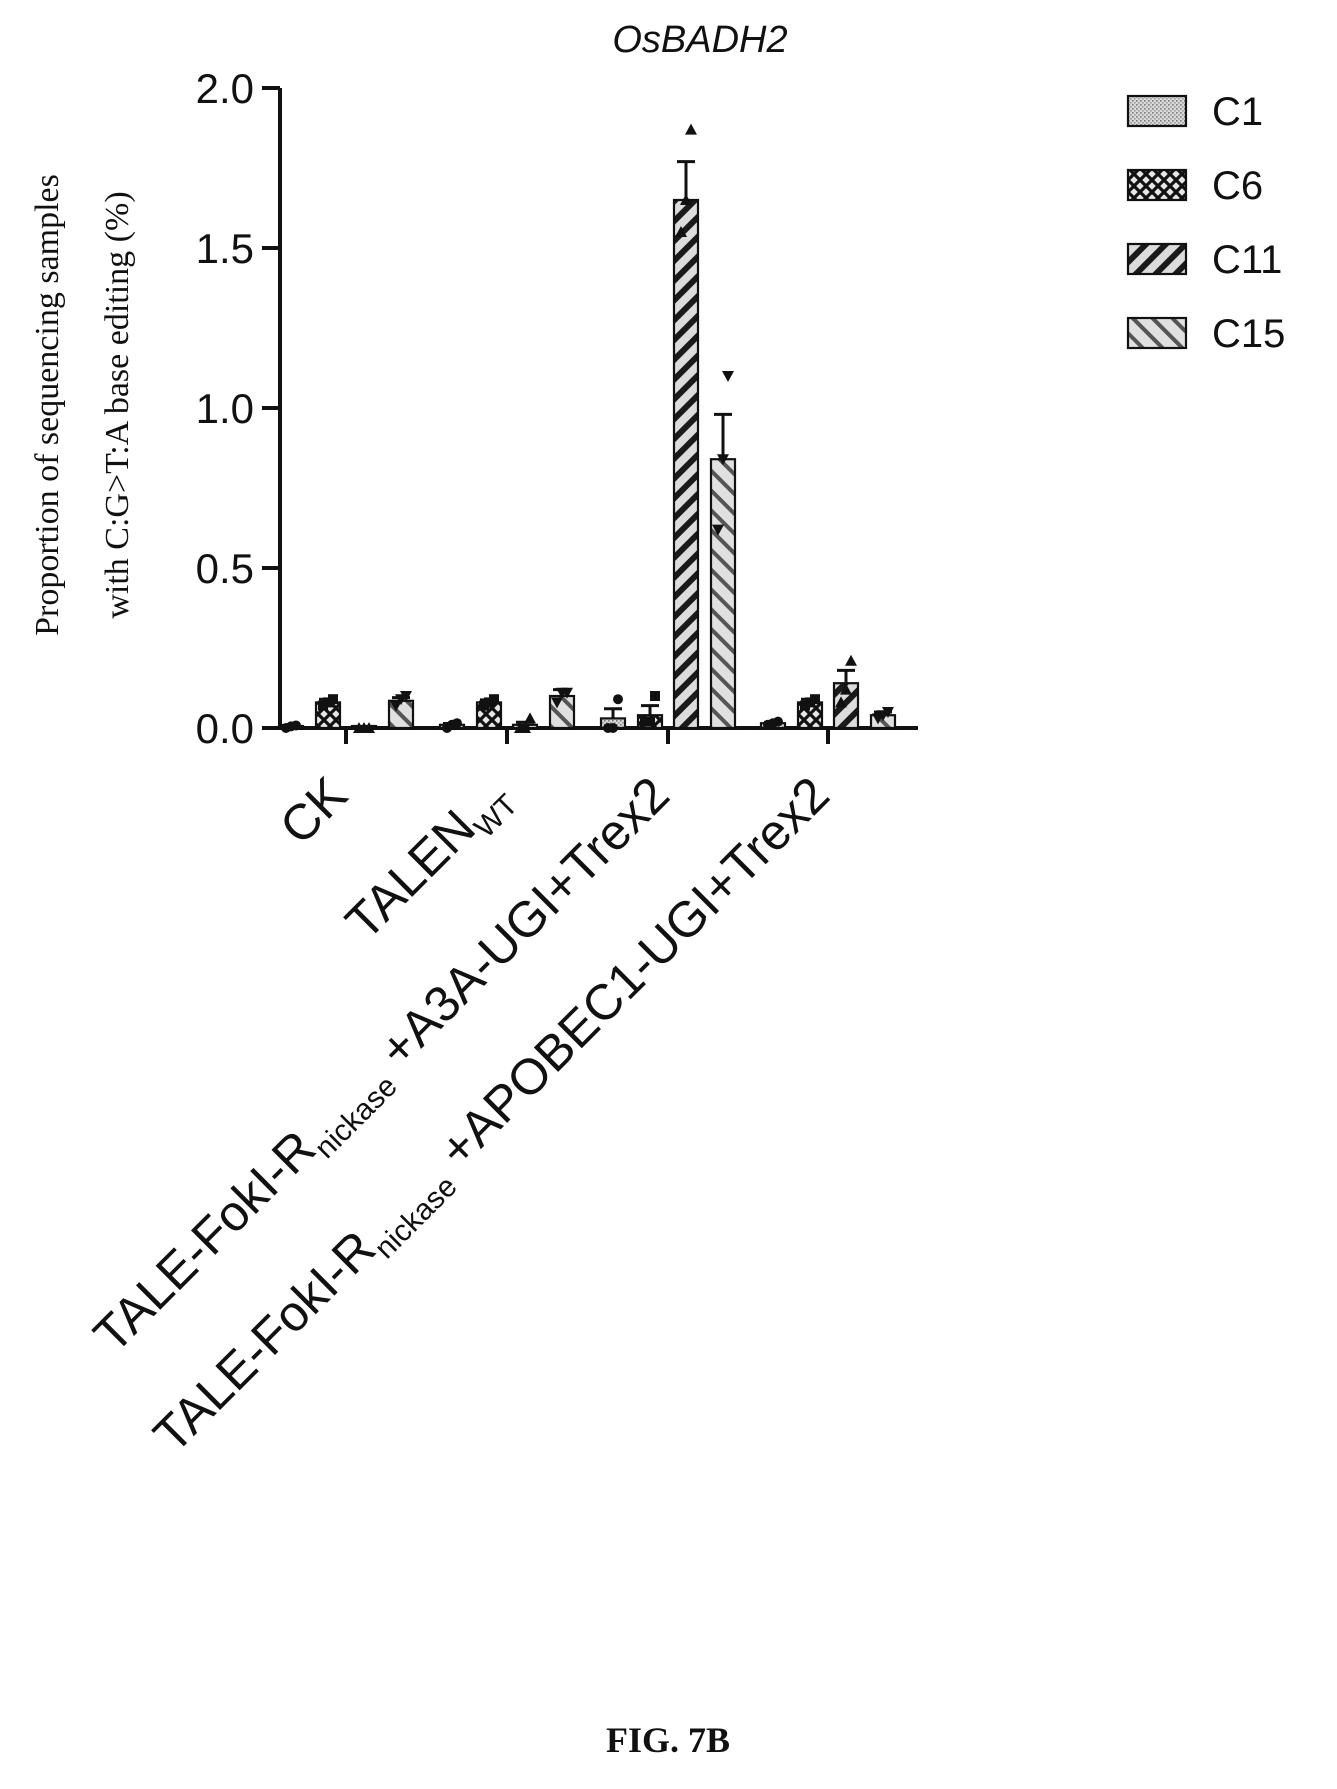 The width and height of the screenshot is (1337, 1789). Describe the element at coordinates (313, 810) in the screenshot. I see `x-category-label: CK` at that location.